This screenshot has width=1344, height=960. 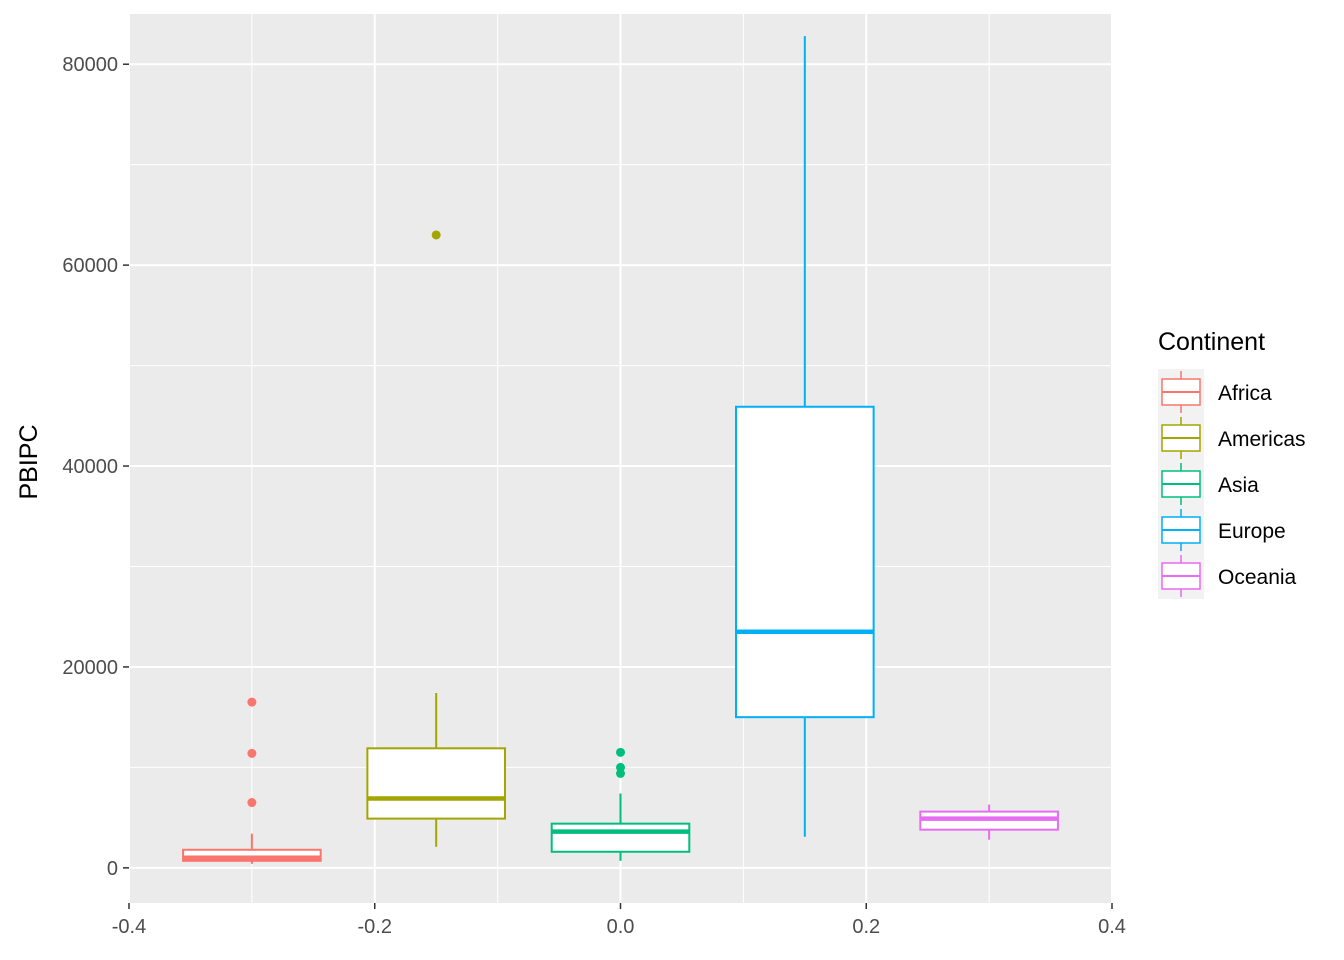 What do you see at coordinates (989, 822) in the screenshot?
I see `box-oceania` at bounding box center [989, 822].